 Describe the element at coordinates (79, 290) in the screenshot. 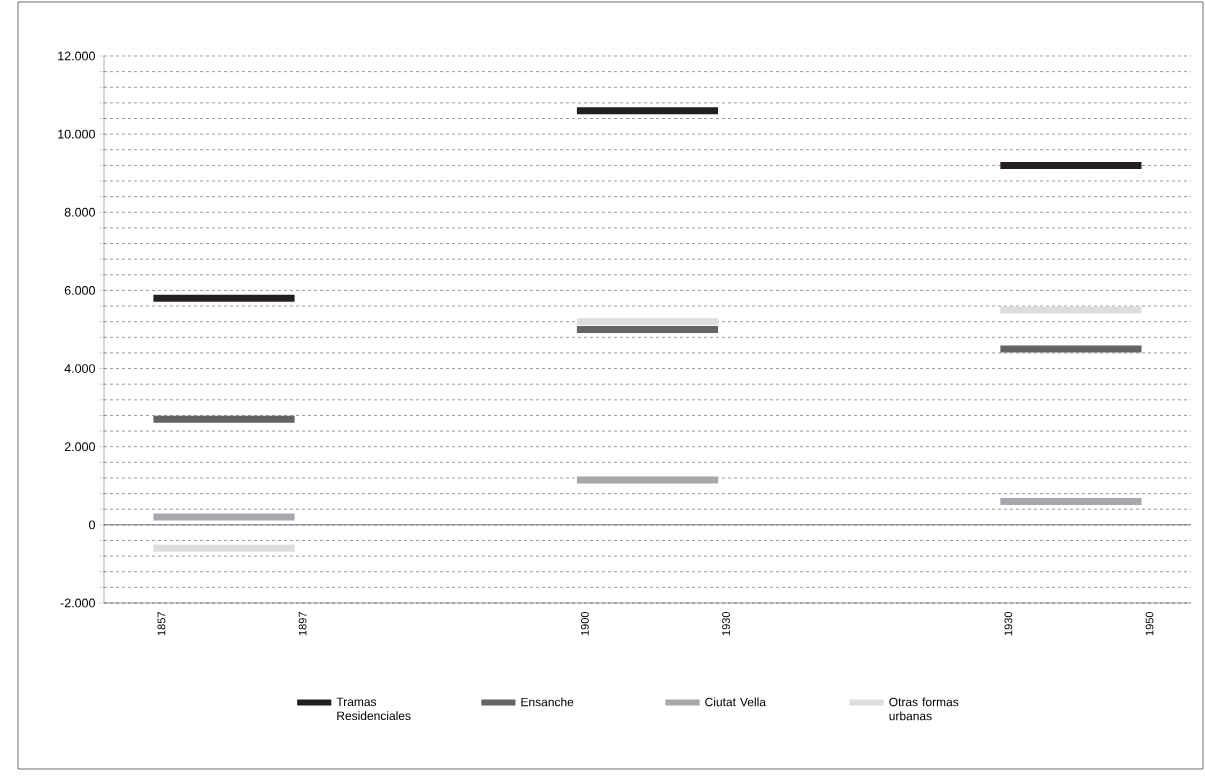

I see `y-tick-label: 6.000` at that location.